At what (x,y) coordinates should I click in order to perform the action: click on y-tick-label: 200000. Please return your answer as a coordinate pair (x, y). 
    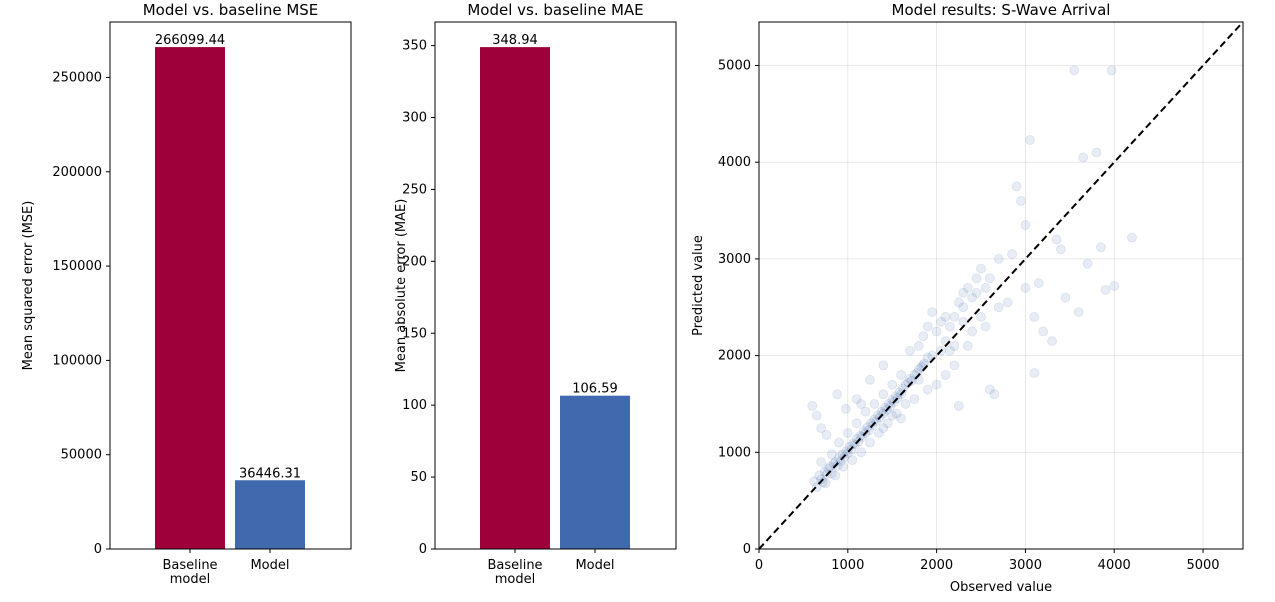
    Looking at the image, I should click on (77, 172).